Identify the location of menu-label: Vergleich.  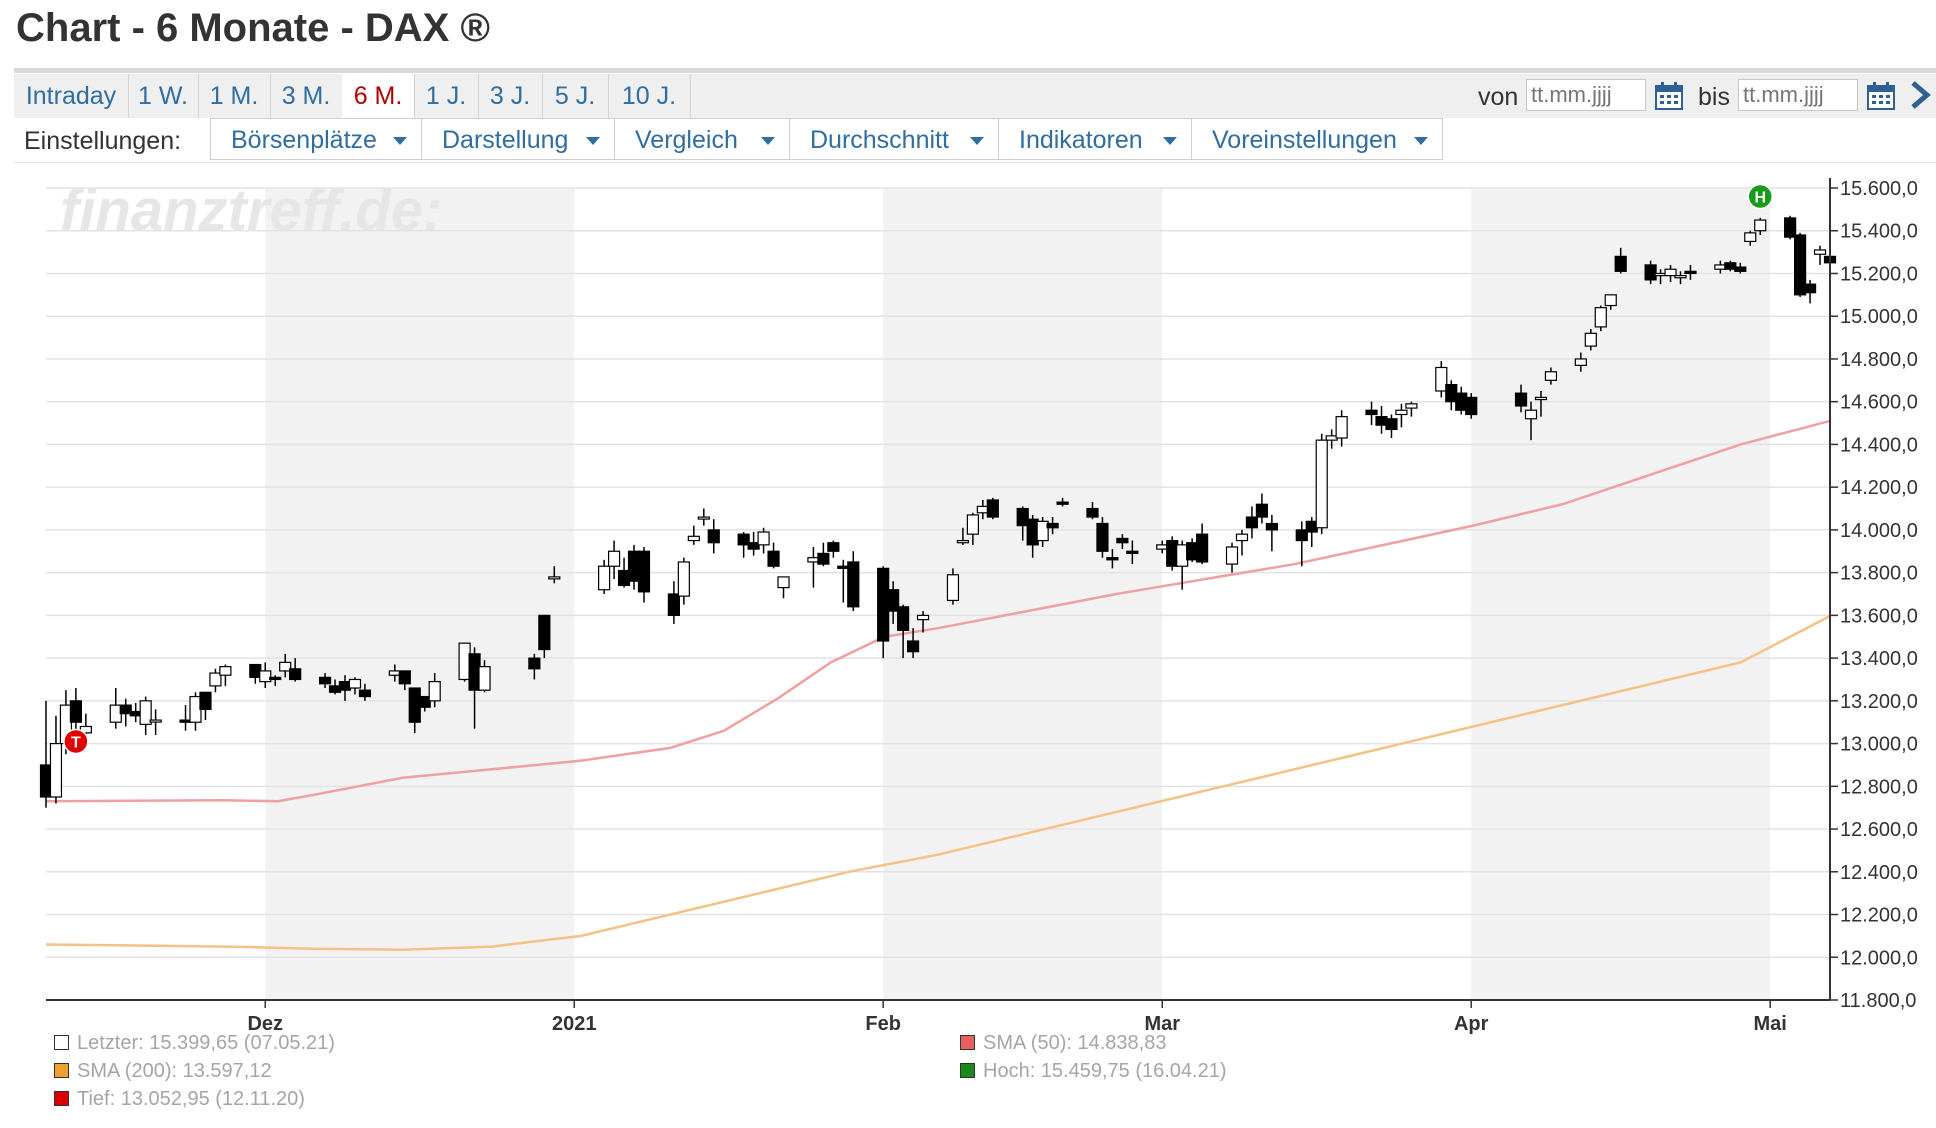
(686, 140).